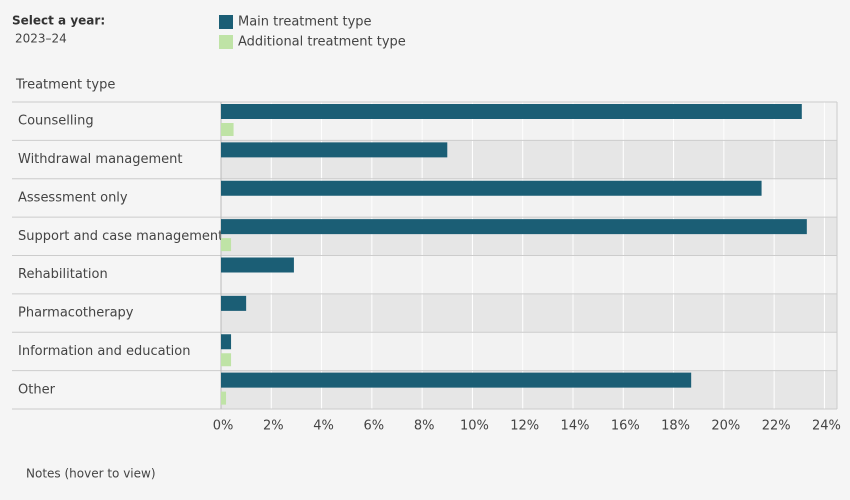 The image size is (850, 500). I want to click on x-tick-label: 8%, so click(424, 426).